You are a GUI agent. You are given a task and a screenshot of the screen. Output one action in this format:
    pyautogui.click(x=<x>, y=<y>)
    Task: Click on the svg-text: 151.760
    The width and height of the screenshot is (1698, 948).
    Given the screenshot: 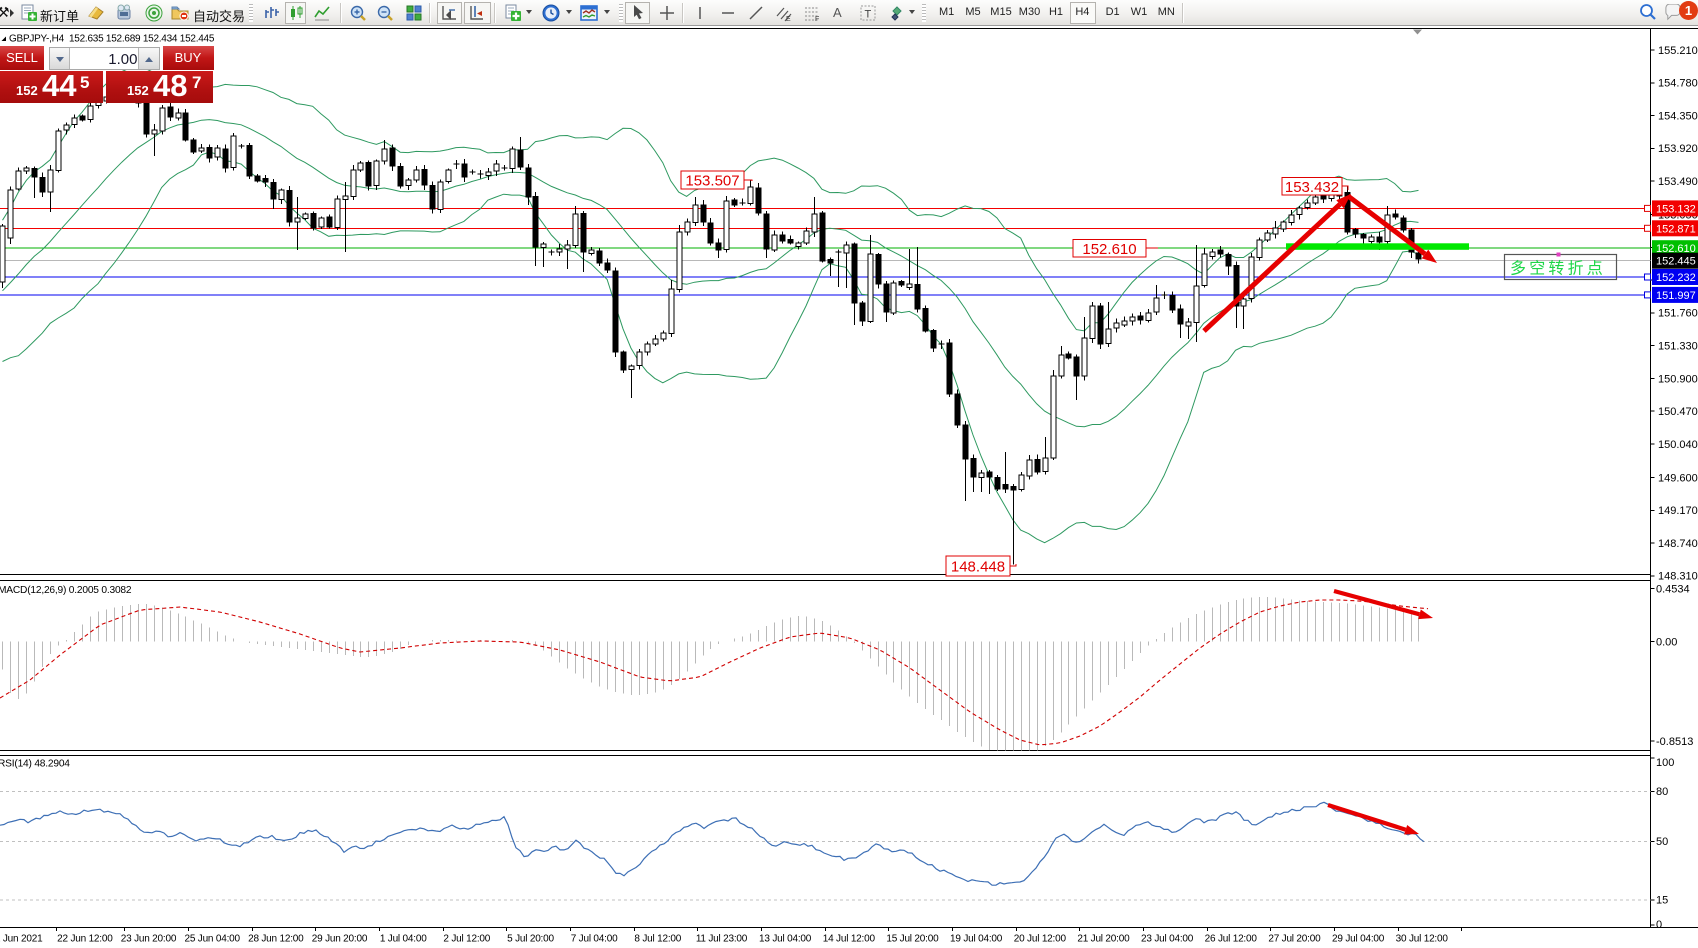 What is the action you would take?
    pyautogui.click(x=1678, y=314)
    